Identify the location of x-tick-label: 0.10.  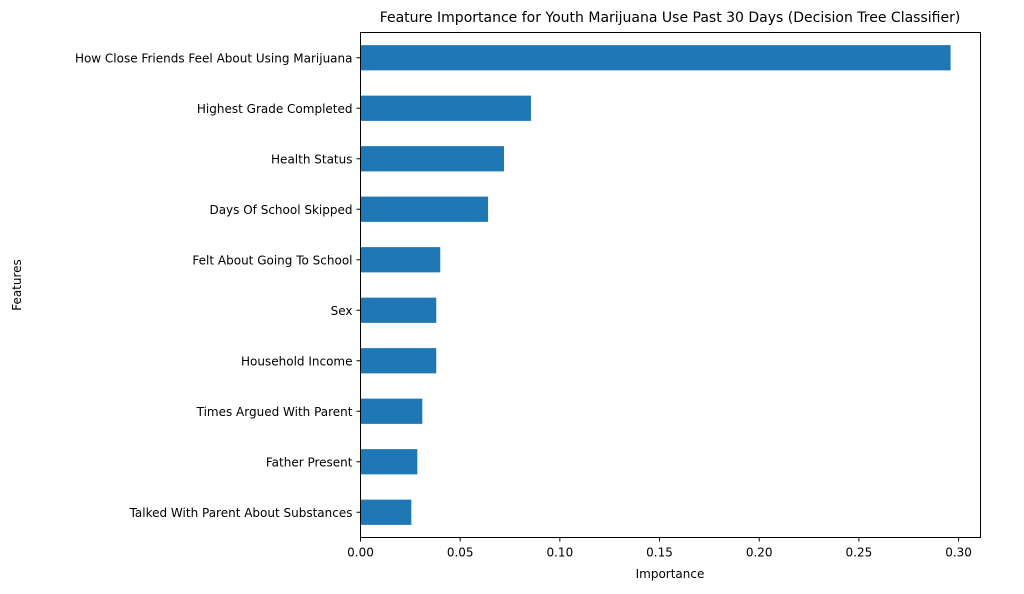
(559, 553).